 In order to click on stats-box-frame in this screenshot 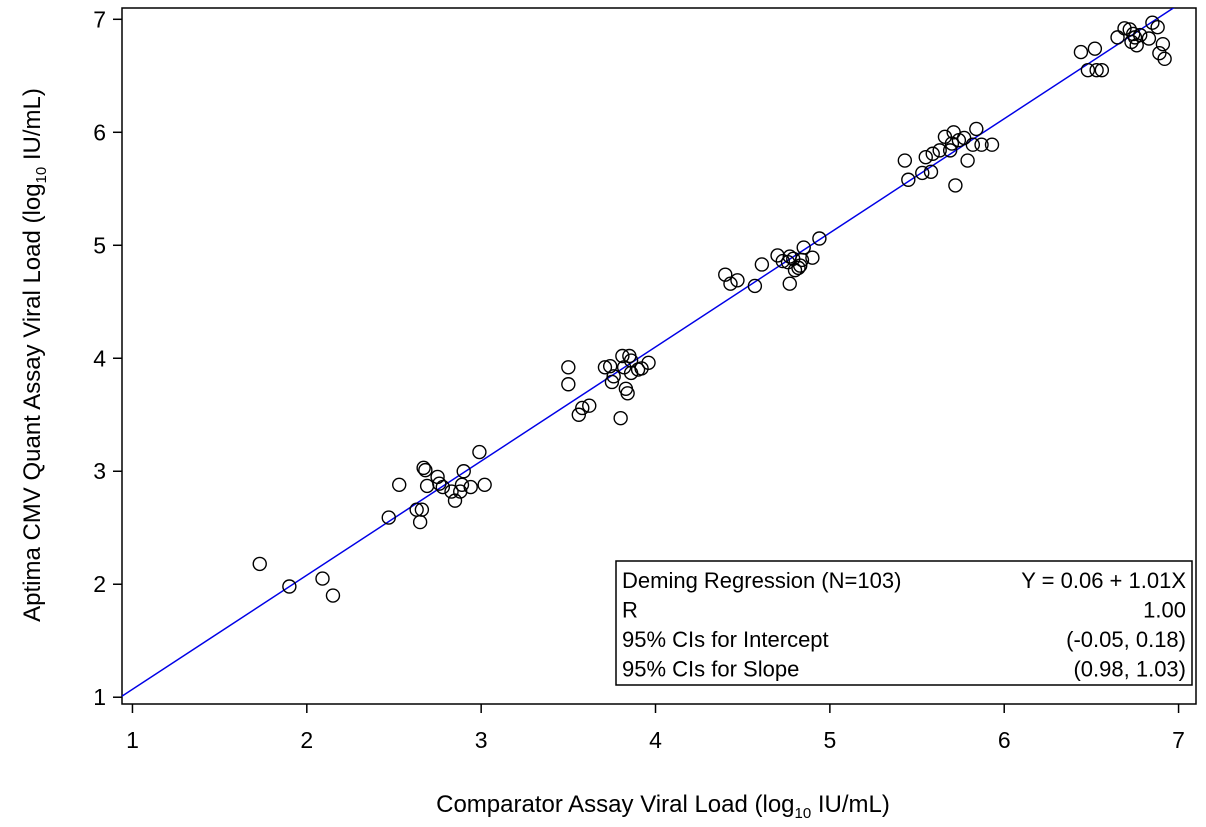, I will do `click(904, 623)`.